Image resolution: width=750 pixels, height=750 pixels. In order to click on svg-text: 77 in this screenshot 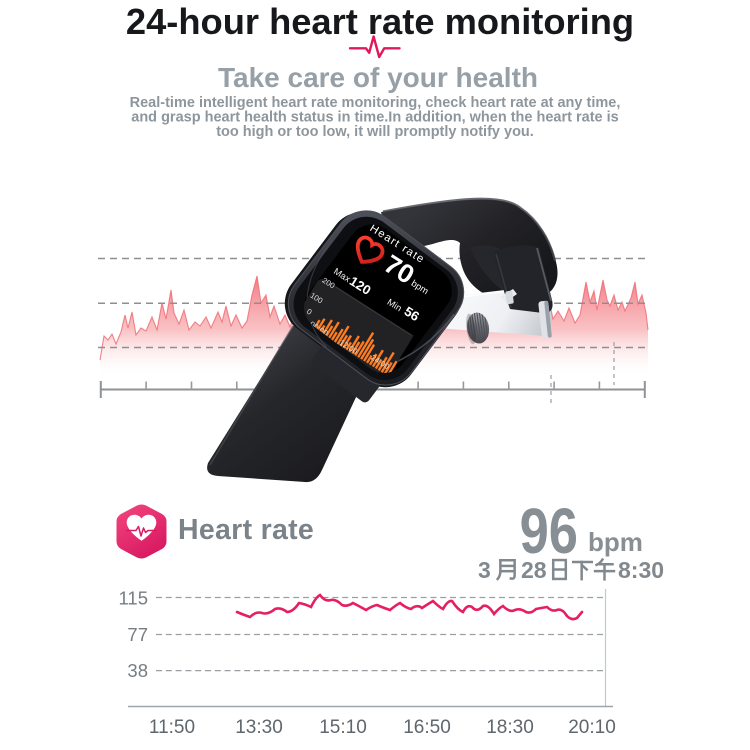, I will do `click(137, 634)`.